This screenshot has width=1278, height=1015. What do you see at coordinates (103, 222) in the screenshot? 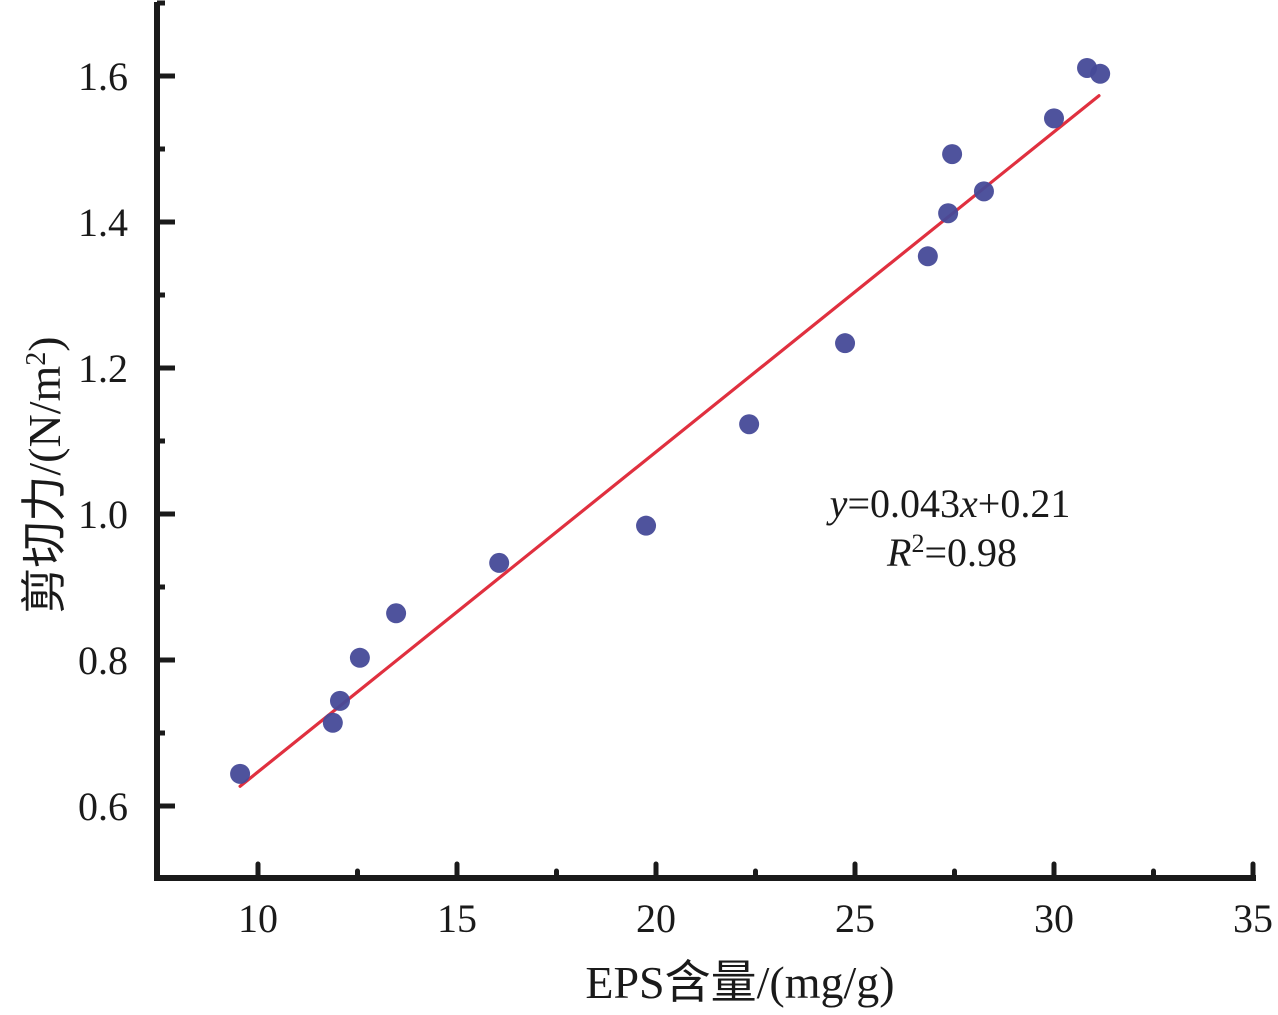
I see `y-tick-label: 1.4` at bounding box center [103, 222].